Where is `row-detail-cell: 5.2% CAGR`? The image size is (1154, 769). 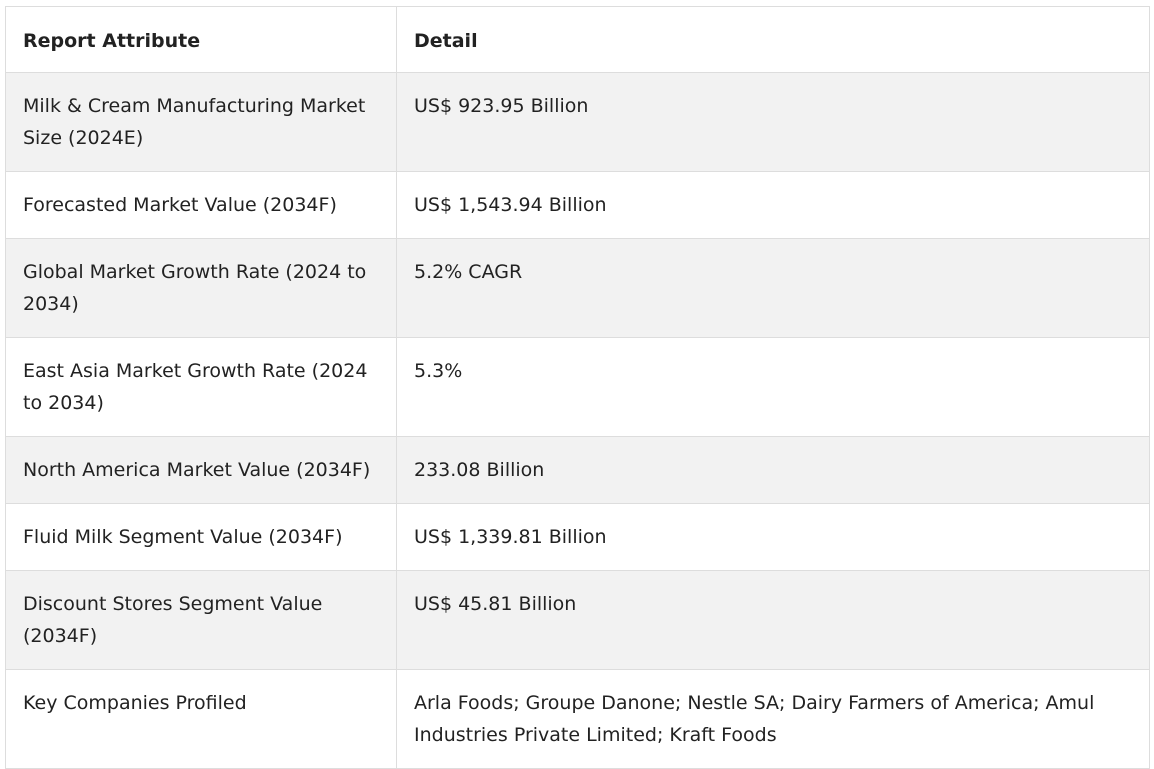 row-detail-cell: 5.2% CAGR is located at coordinates (773, 288).